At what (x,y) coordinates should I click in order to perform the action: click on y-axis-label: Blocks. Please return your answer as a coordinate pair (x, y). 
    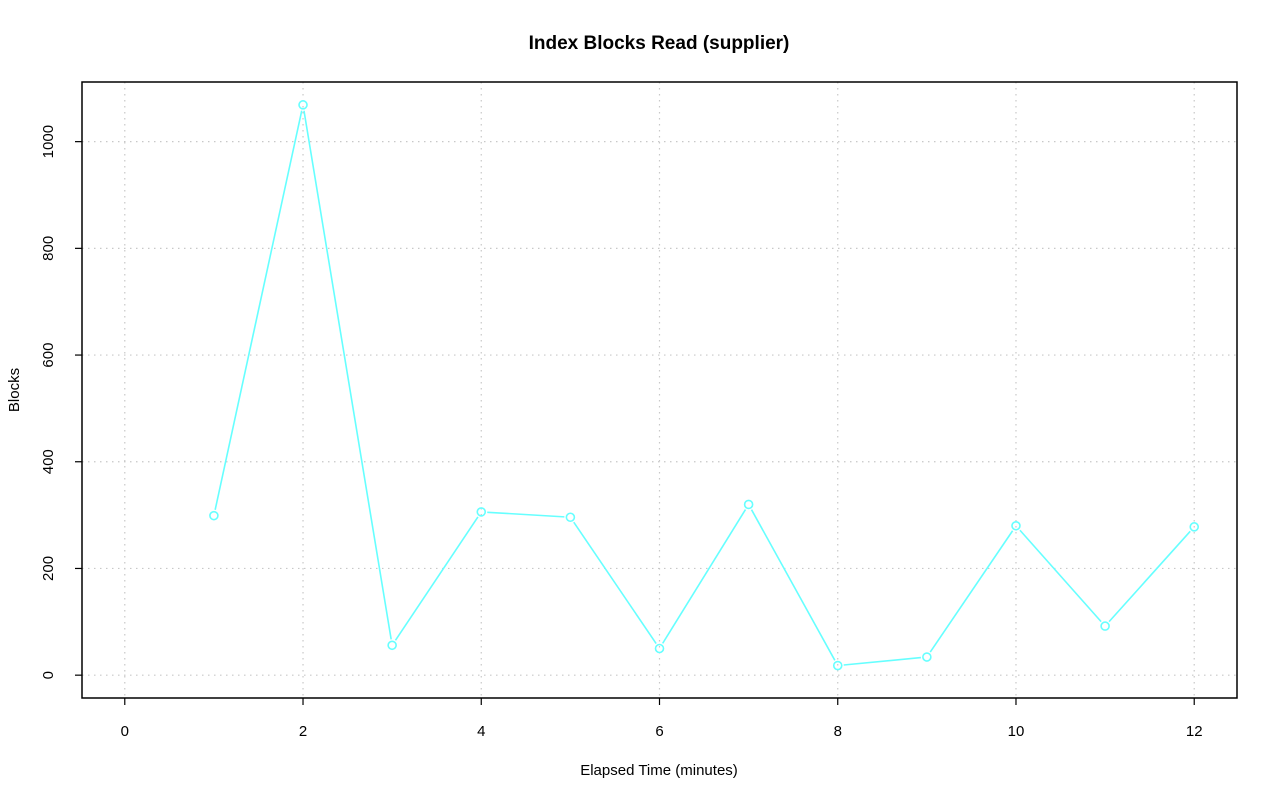
    Looking at the image, I should click on (14, 390).